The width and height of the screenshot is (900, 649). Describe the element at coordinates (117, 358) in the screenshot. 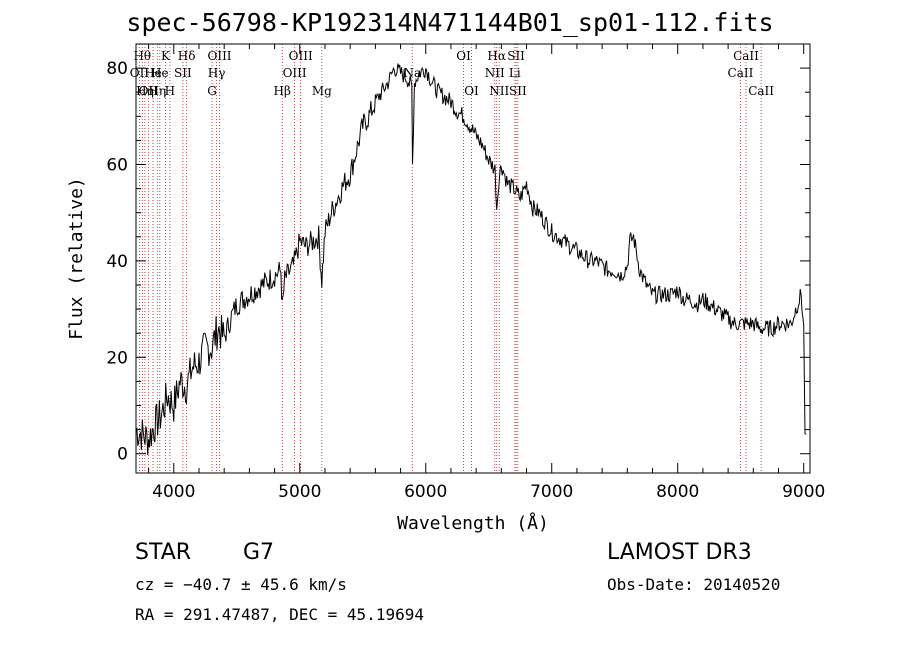

I see `y-tick-label: 20` at that location.